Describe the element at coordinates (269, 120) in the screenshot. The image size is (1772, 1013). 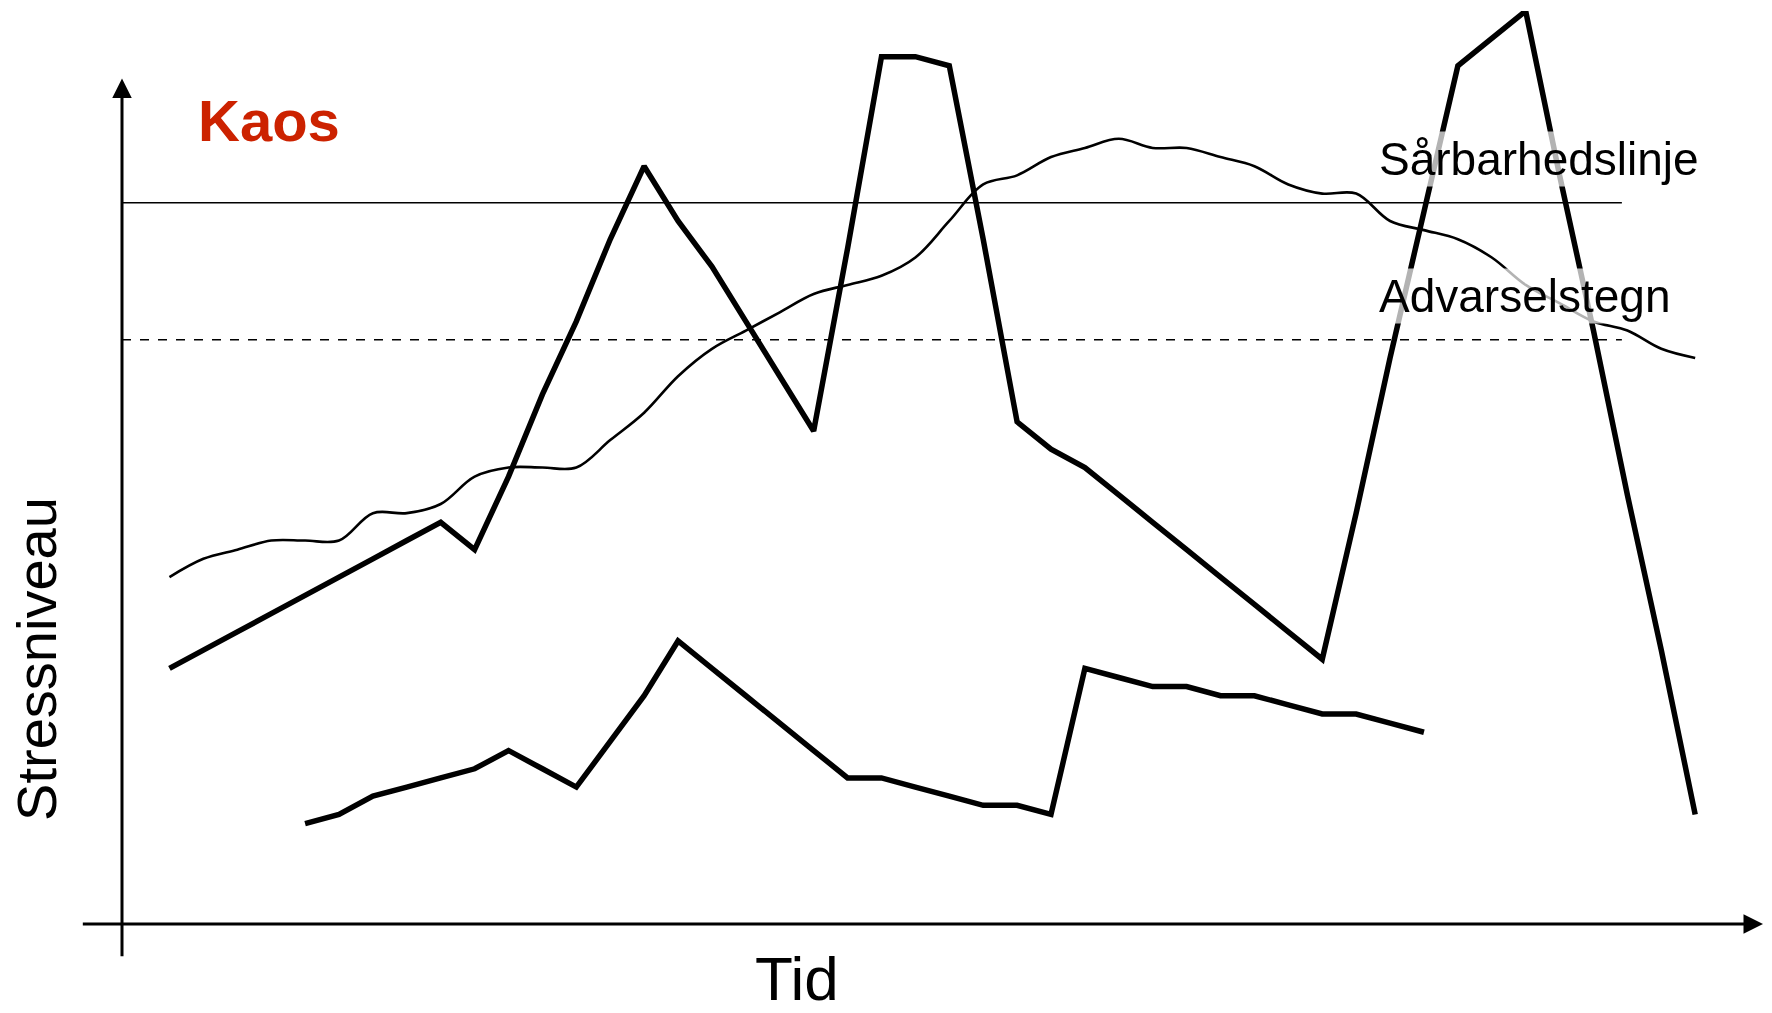
I see `annotation: Kaos` at that location.